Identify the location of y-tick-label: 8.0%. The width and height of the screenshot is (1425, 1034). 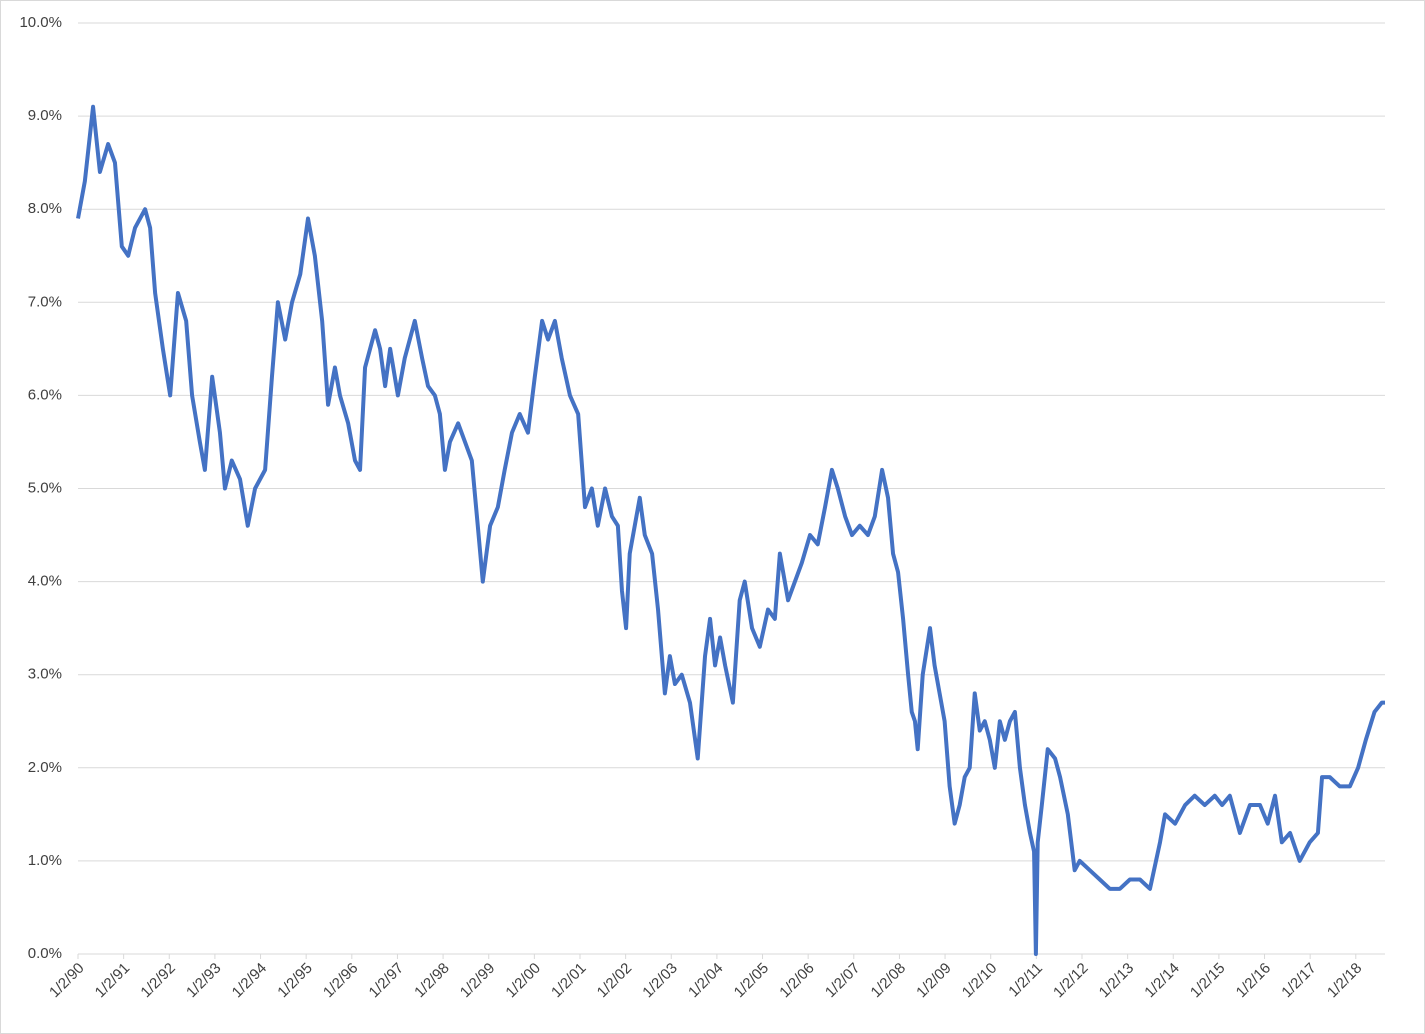
(45, 208).